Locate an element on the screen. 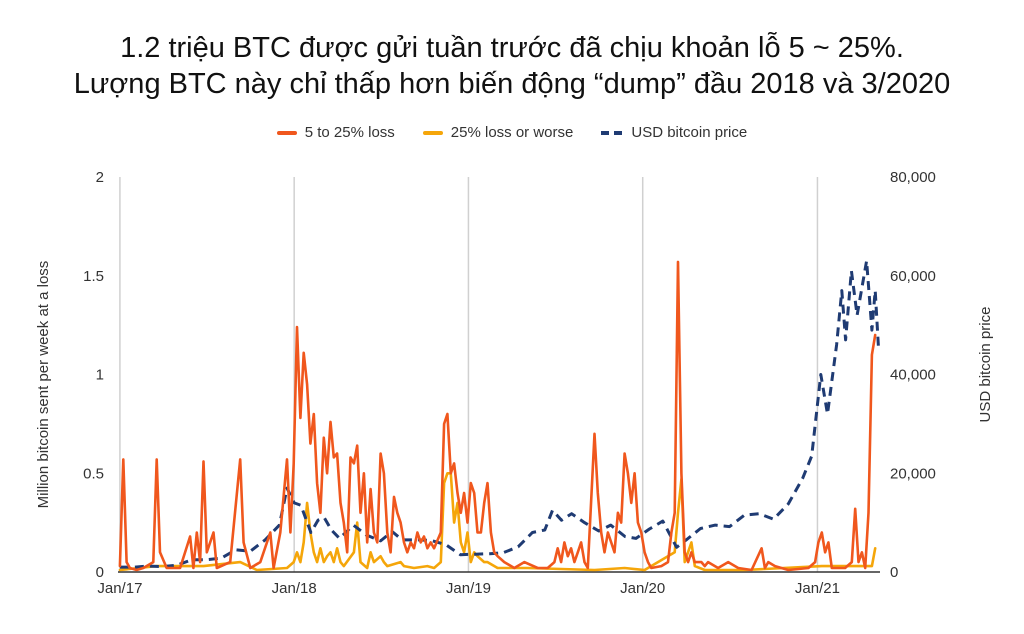  x-tick-label: Jan/19 is located at coordinates (468, 588).